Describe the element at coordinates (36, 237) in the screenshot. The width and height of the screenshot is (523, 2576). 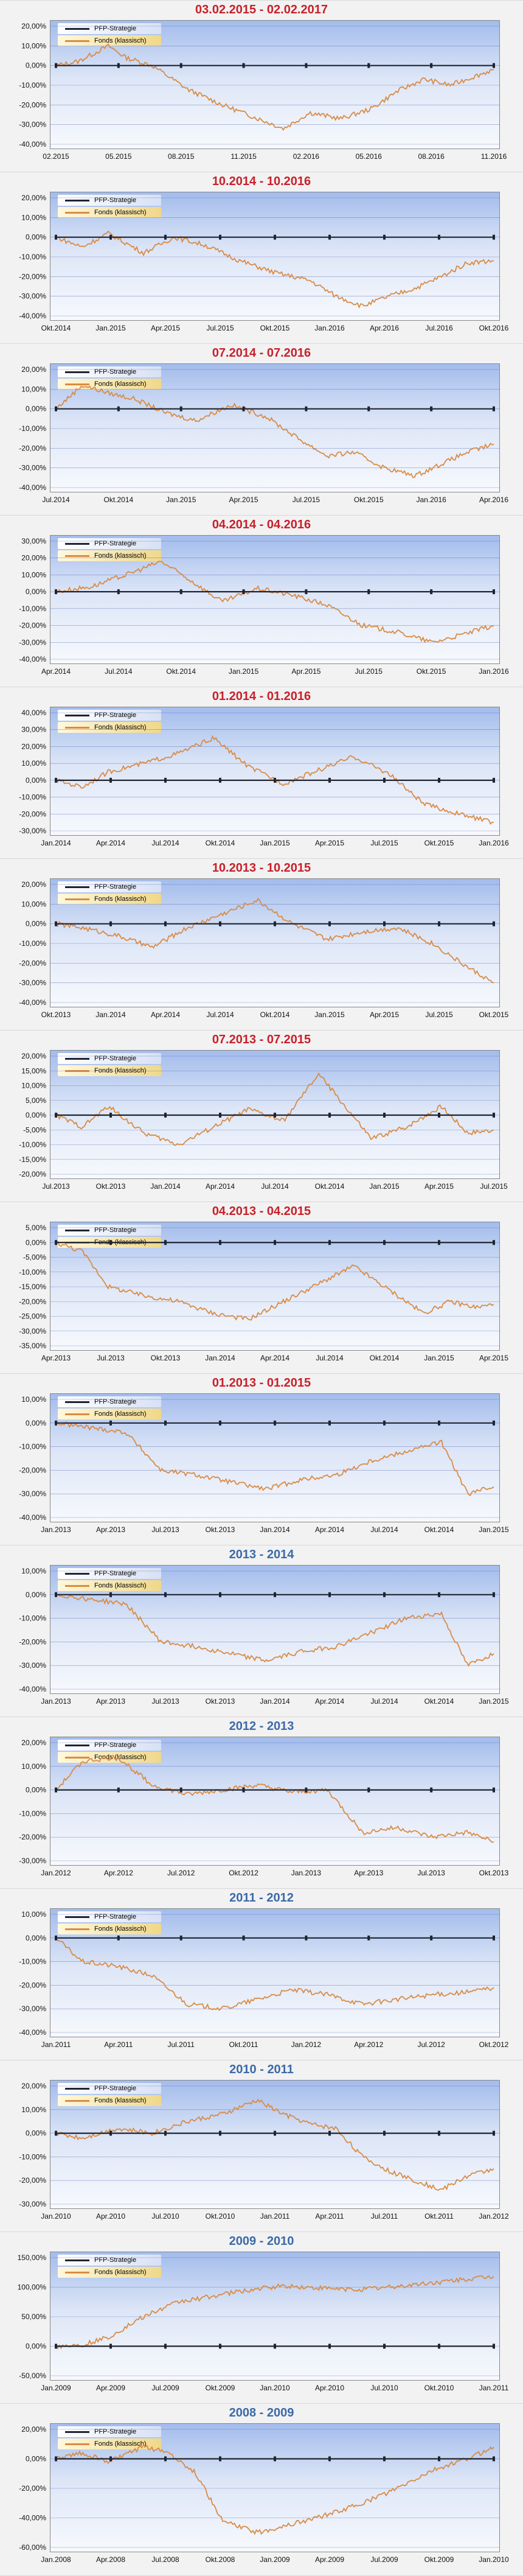
I see `y-tick-label: 0,00%` at that location.